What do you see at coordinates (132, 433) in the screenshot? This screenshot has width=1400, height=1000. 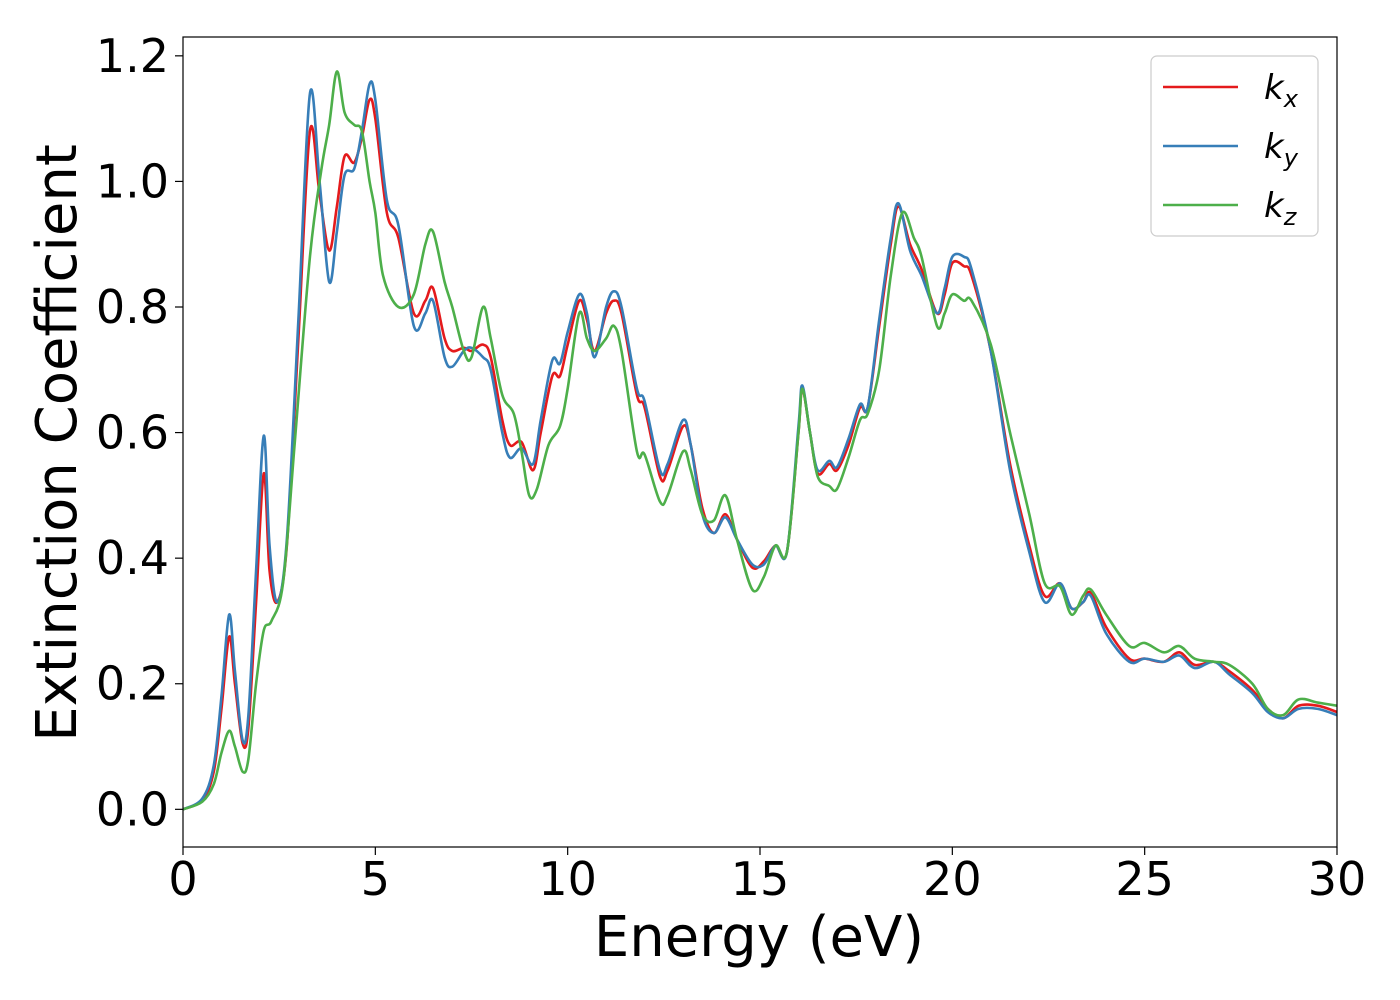 I see `y-tick-label: 0.6` at bounding box center [132, 433].